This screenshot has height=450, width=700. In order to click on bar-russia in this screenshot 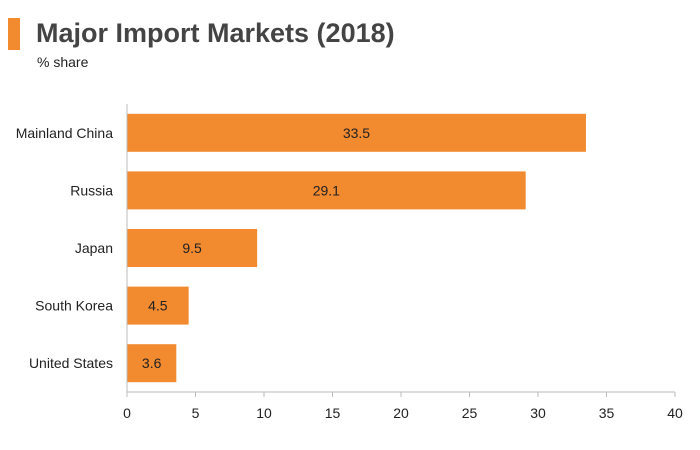, I will do `click(326, 190)`.